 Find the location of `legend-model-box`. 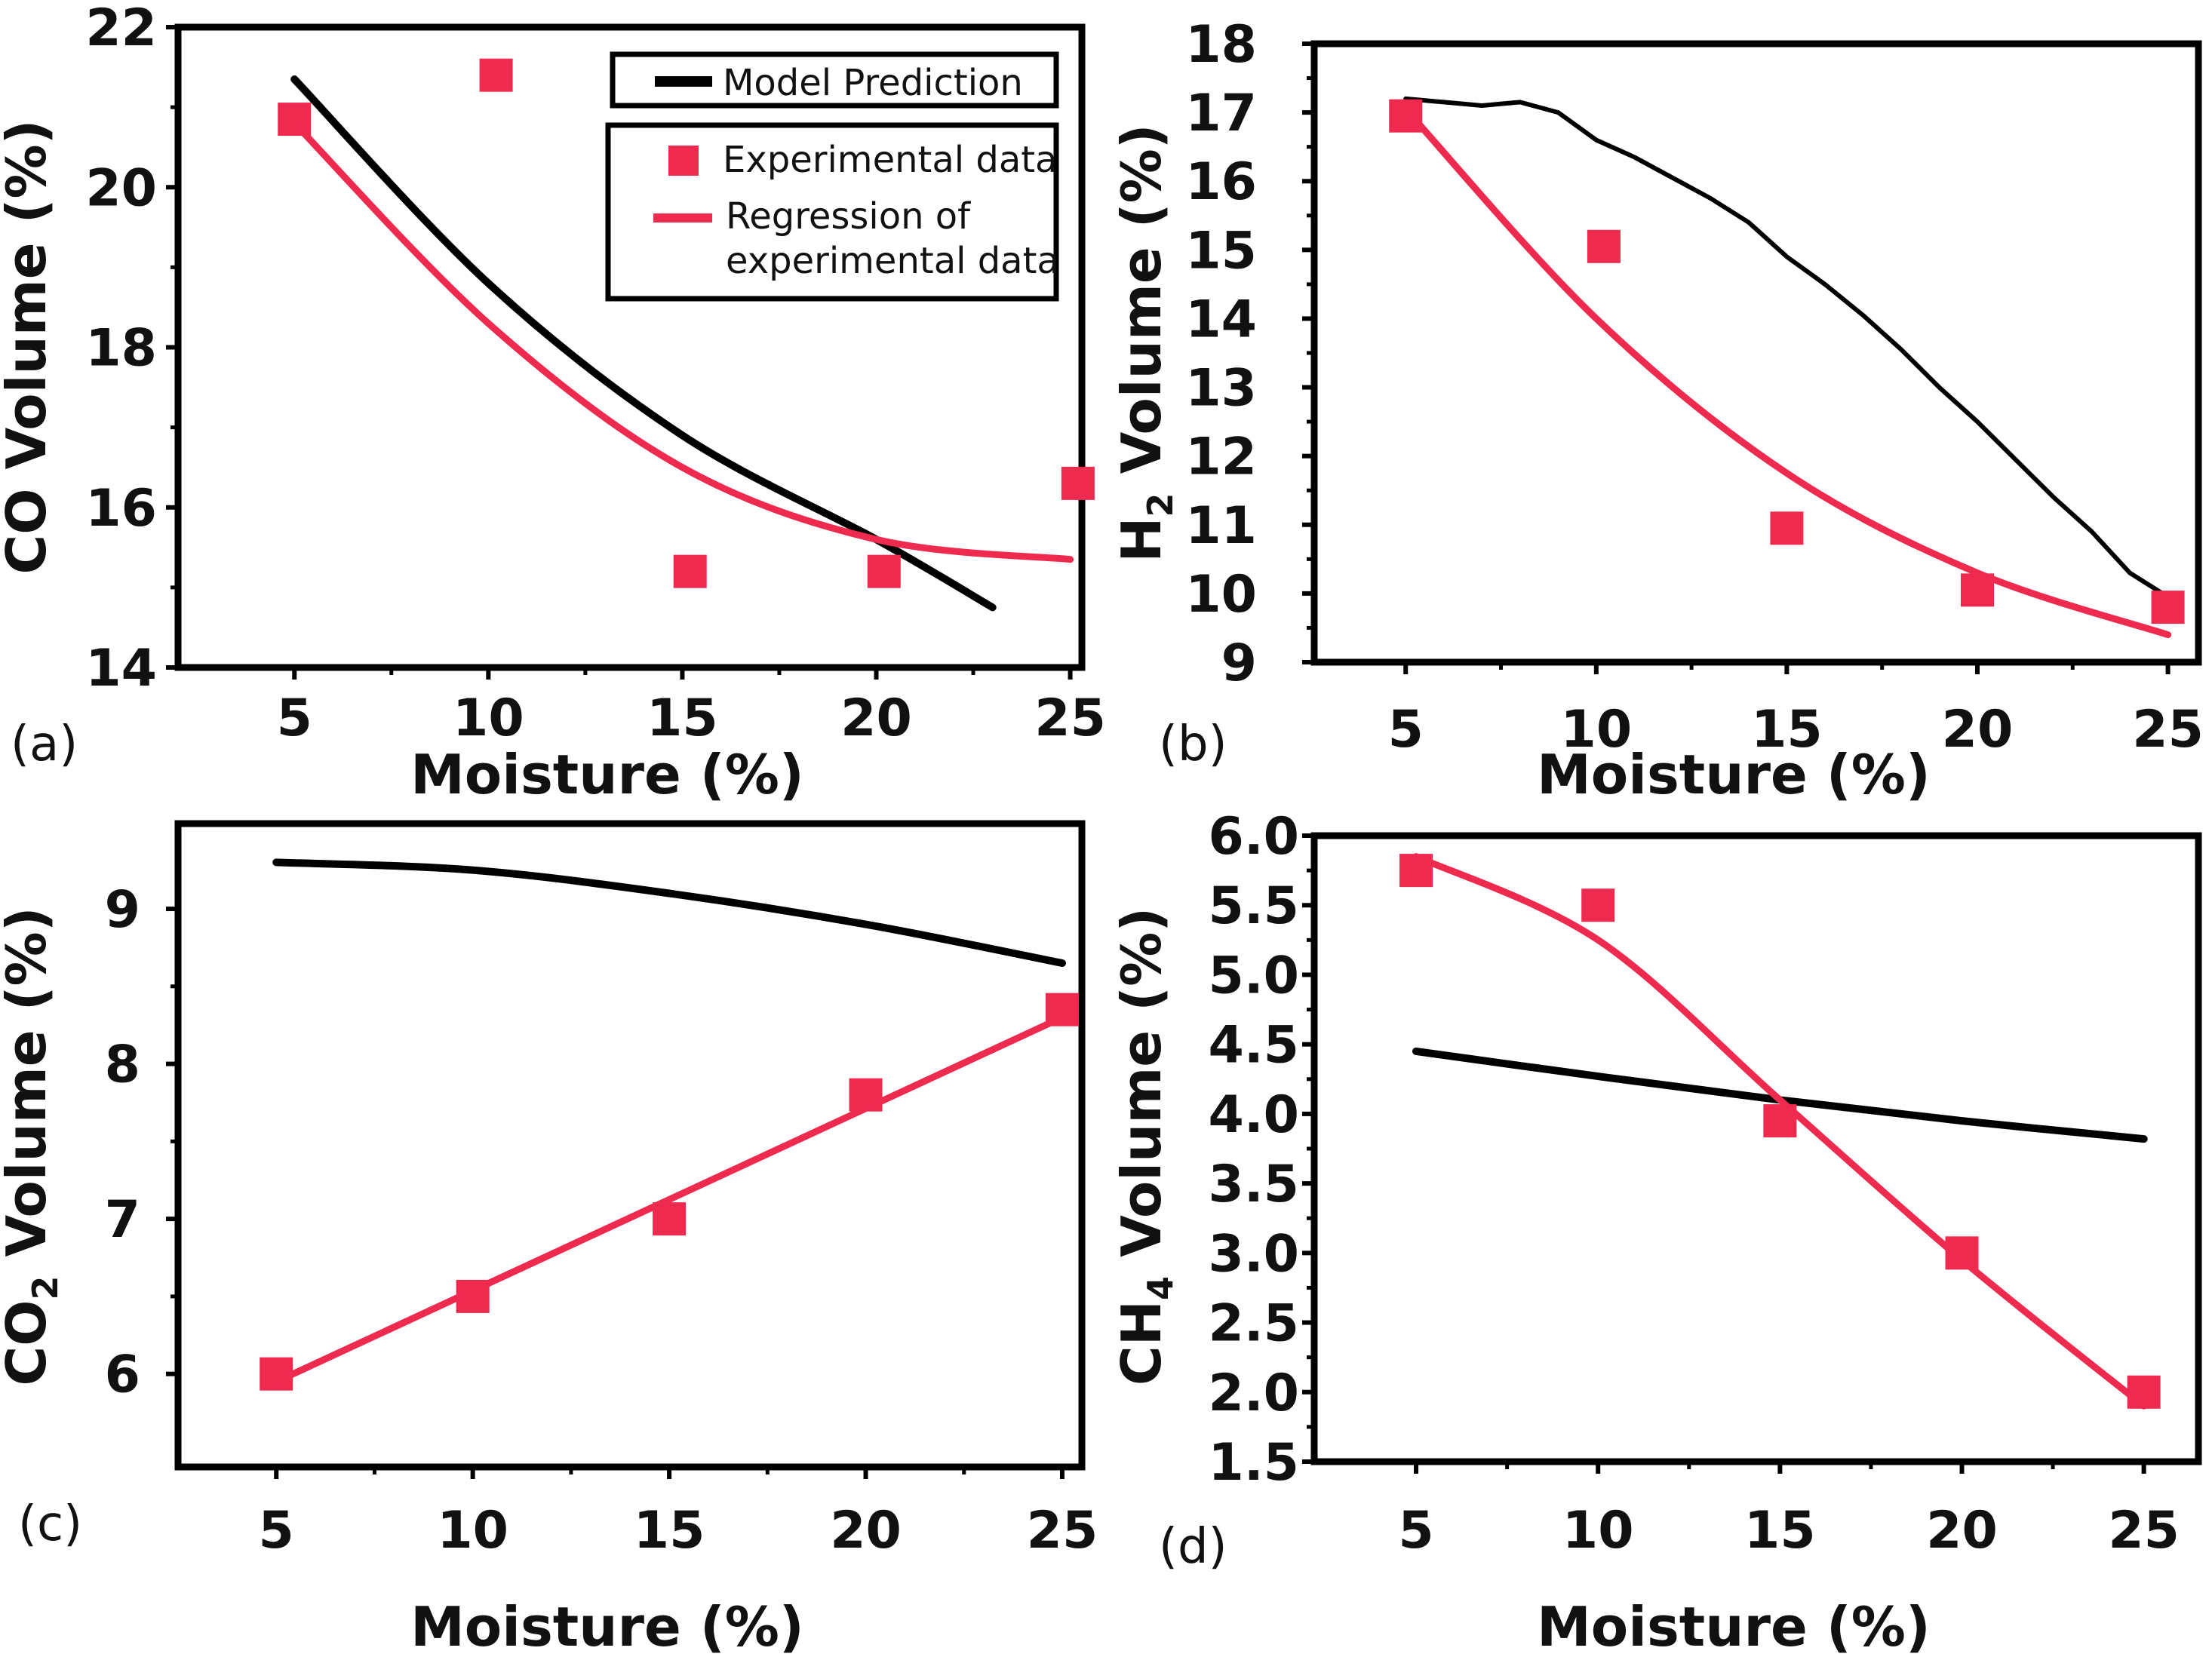

legend-model-box is located at coordinates (834, 80).